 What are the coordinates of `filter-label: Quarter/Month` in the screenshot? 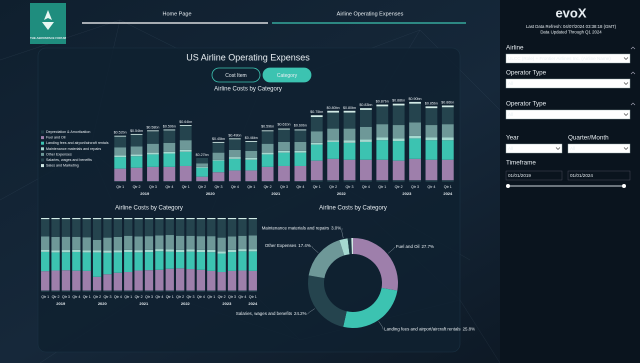 It's located at (588, 138).